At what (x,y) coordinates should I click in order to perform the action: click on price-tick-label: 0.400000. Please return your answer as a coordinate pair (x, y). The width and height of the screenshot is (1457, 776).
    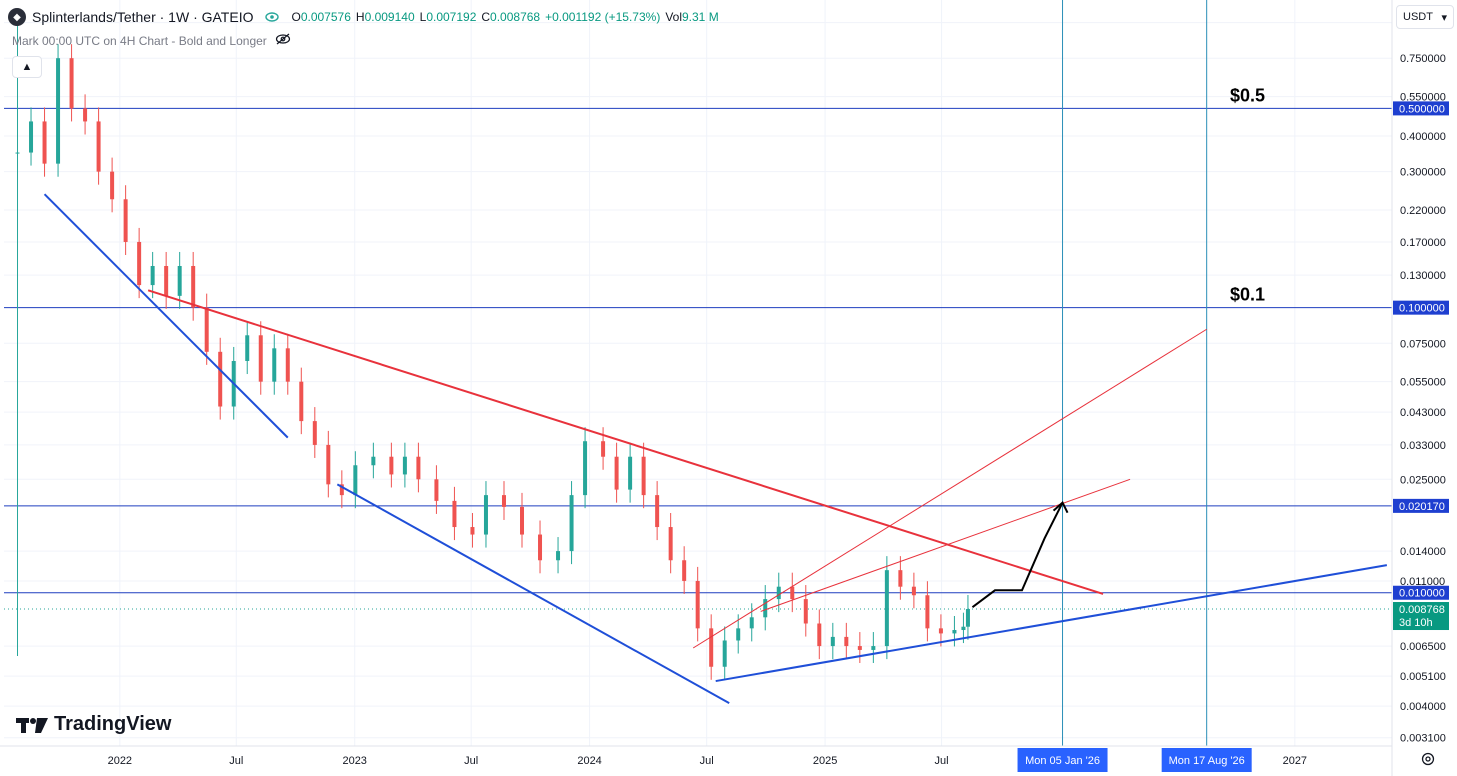
    Looking at the image, I should click on (1423, 137).